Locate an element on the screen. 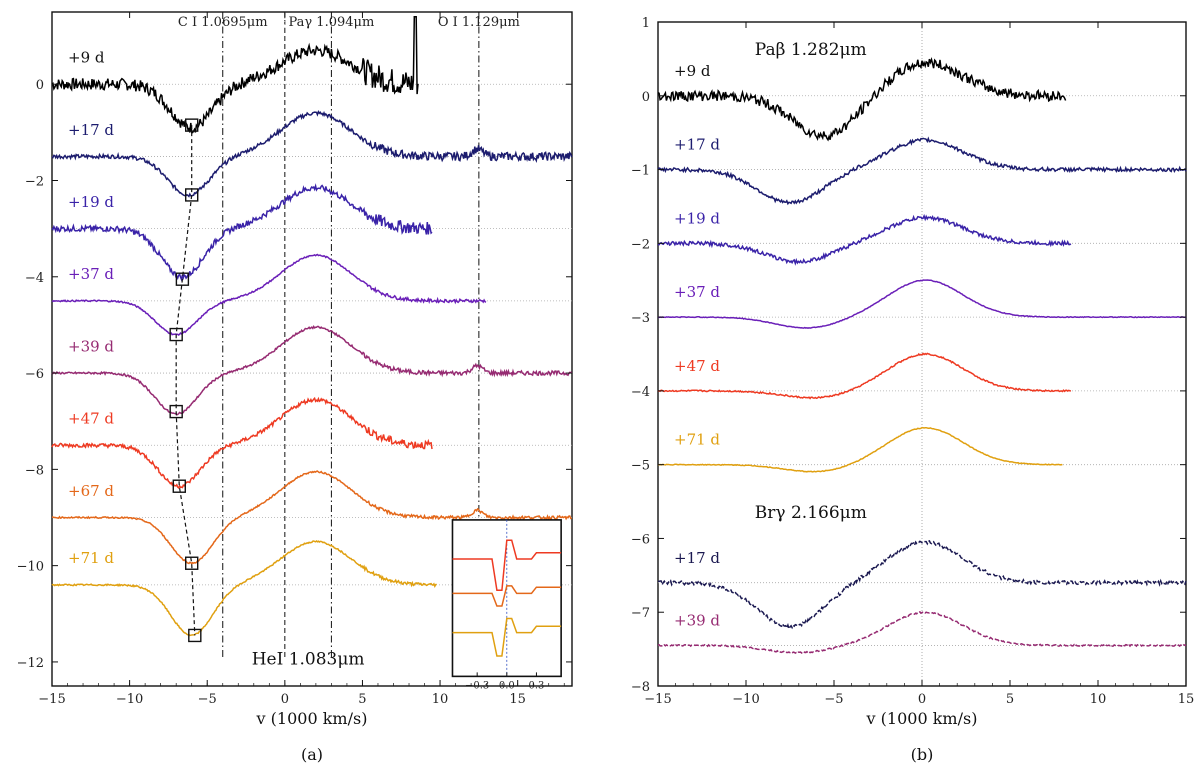  main-line-label: HeI 1.083μm is located at coordinates (308, 659).